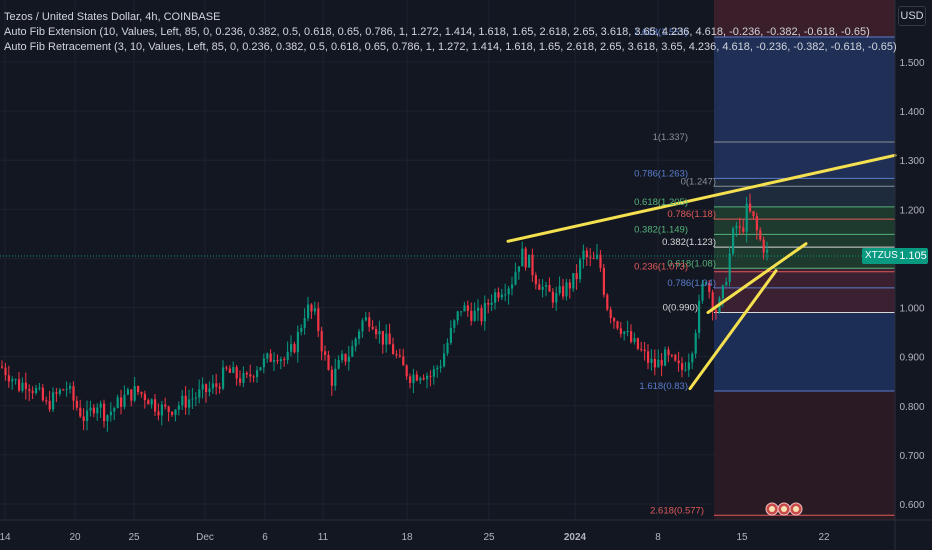 The height and width of the screenshot is (550, 932). I want to click on y-tick-label: 0.900, so click(911, 358).